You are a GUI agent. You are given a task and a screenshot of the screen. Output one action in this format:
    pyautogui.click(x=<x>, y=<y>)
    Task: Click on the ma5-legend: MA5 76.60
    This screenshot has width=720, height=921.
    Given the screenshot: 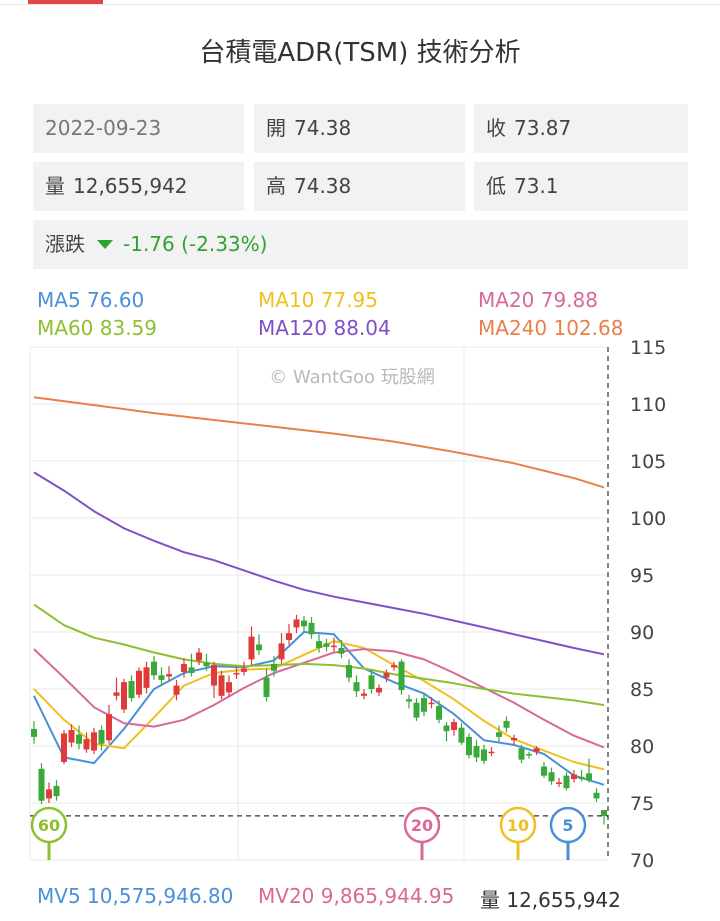 What is the action you would take?
    pyautogui.click(x=91, y=300)
    